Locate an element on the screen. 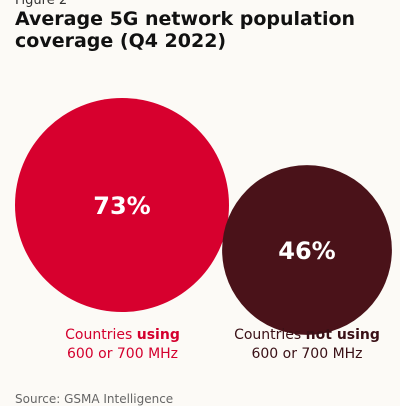  caption-using-prefix: Countries is located at coordinates (101, 335).